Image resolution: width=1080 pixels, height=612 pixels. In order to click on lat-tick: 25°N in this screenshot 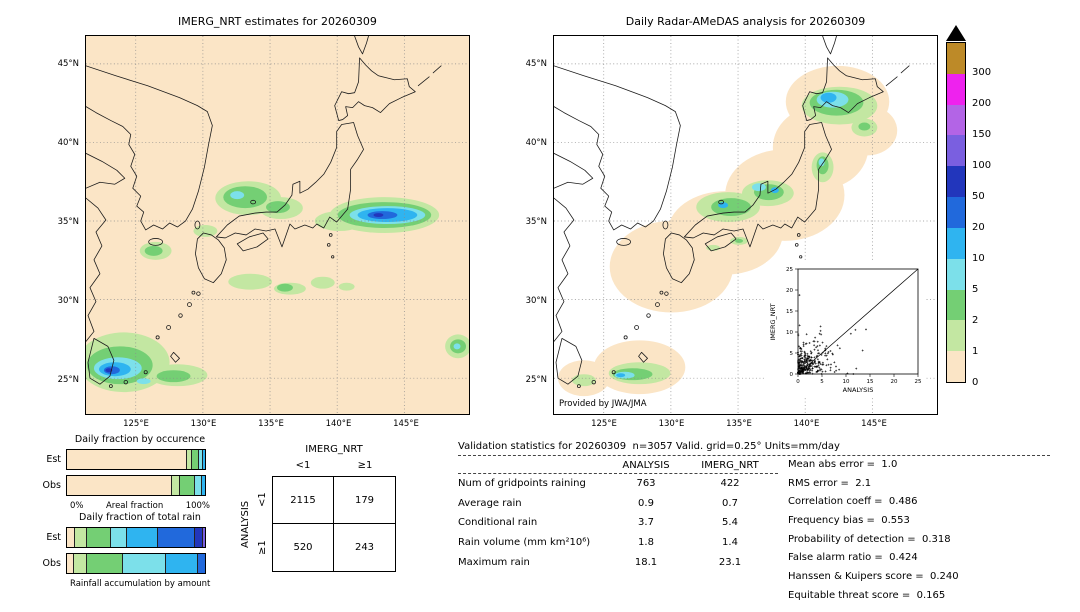, I will do `click(68, 380)`.